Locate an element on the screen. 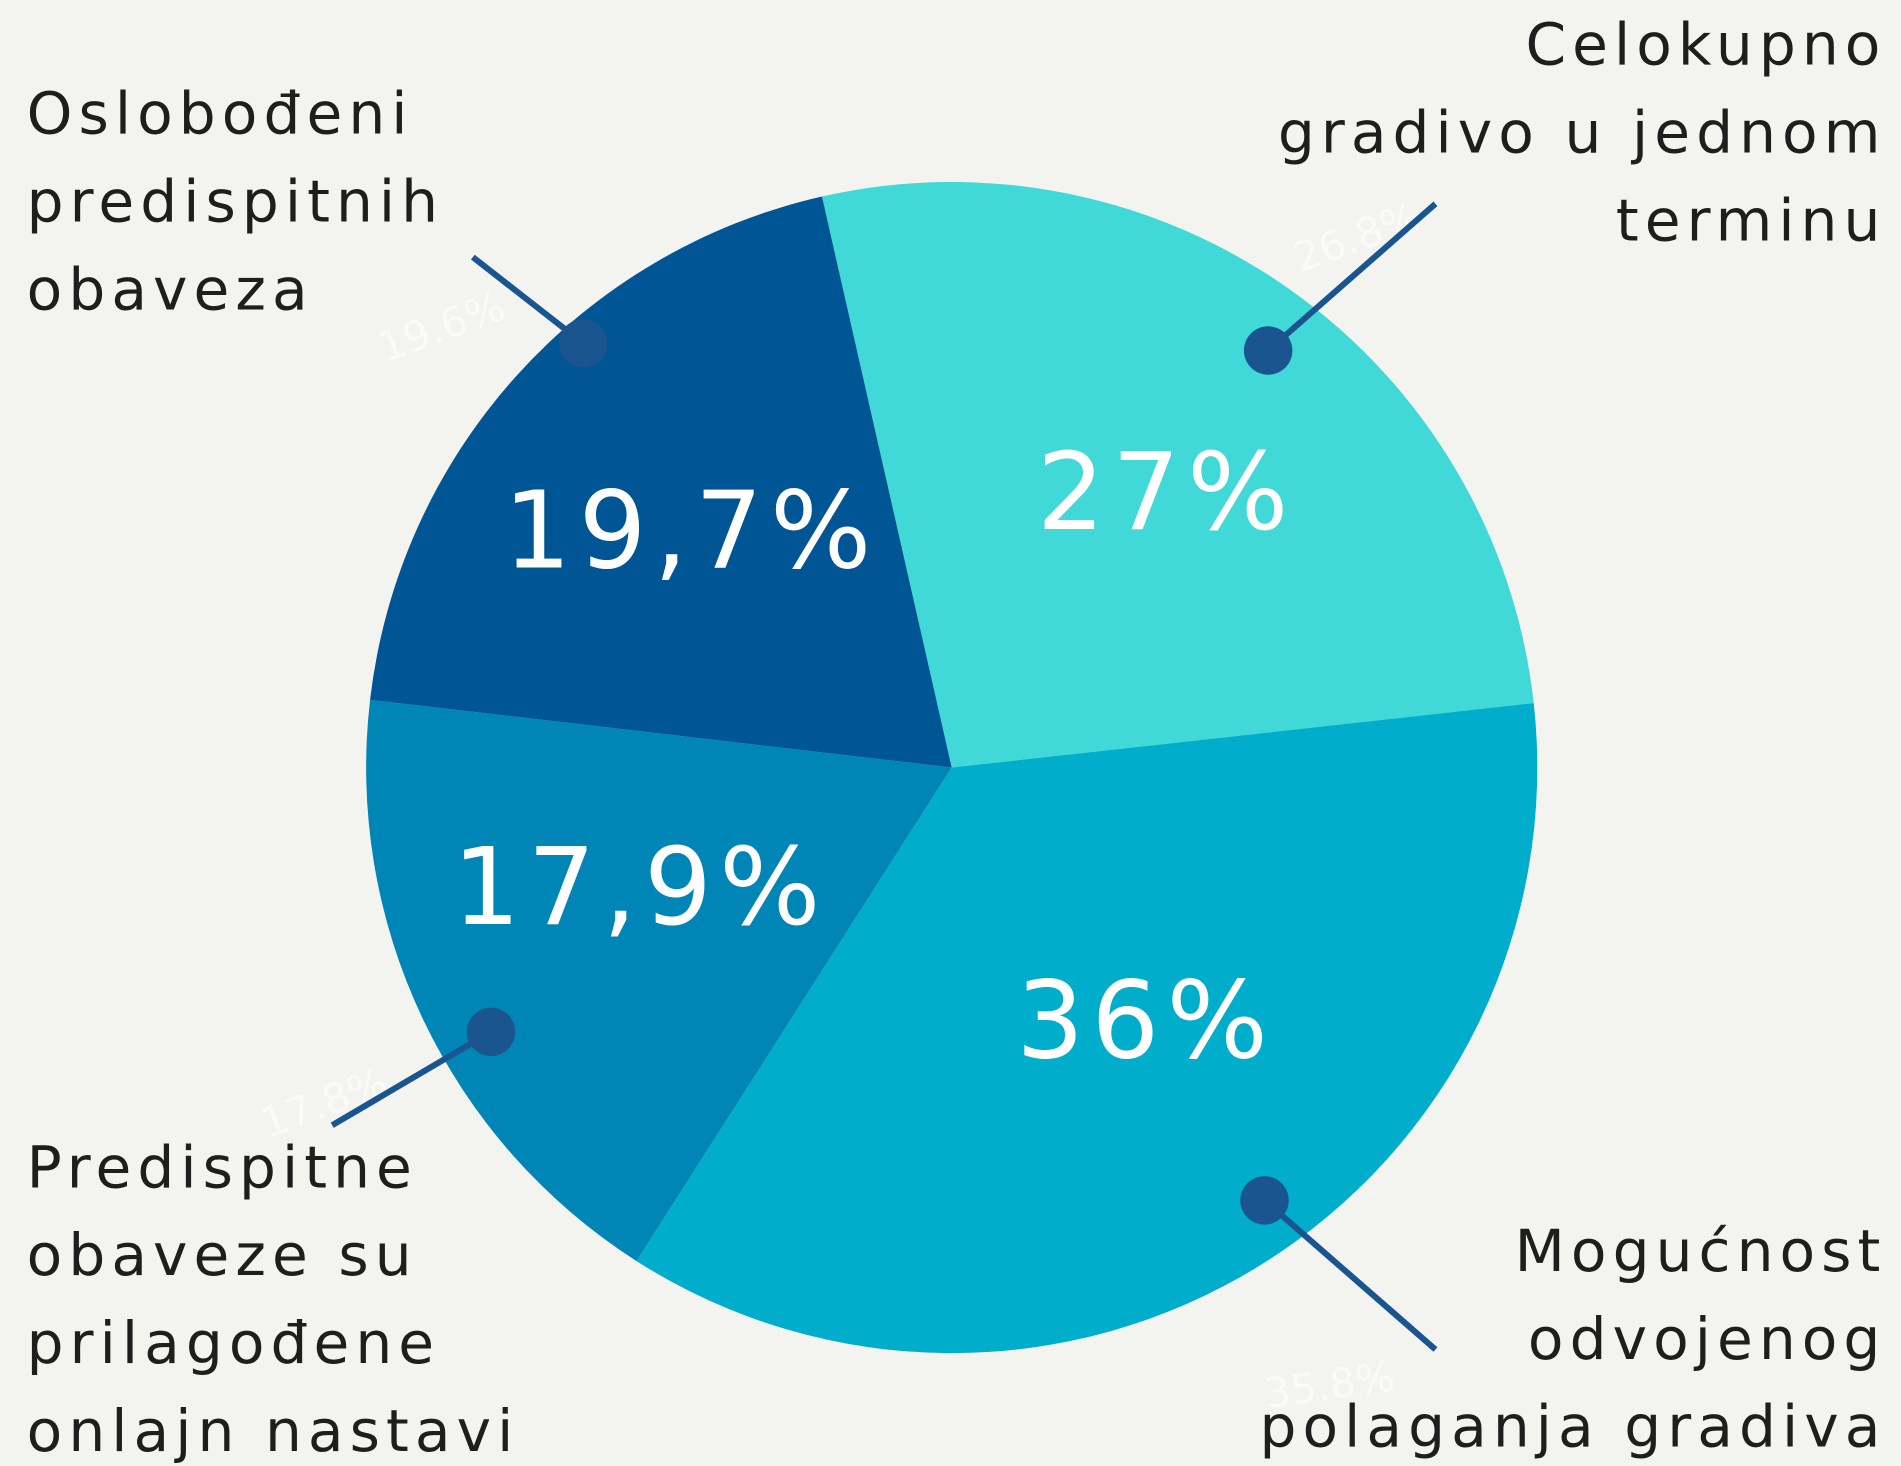 The image size is (1901, 1466). category-label: Mogućnost odvojenog polaganja gradiva is located at coordinates (1573, 1339).